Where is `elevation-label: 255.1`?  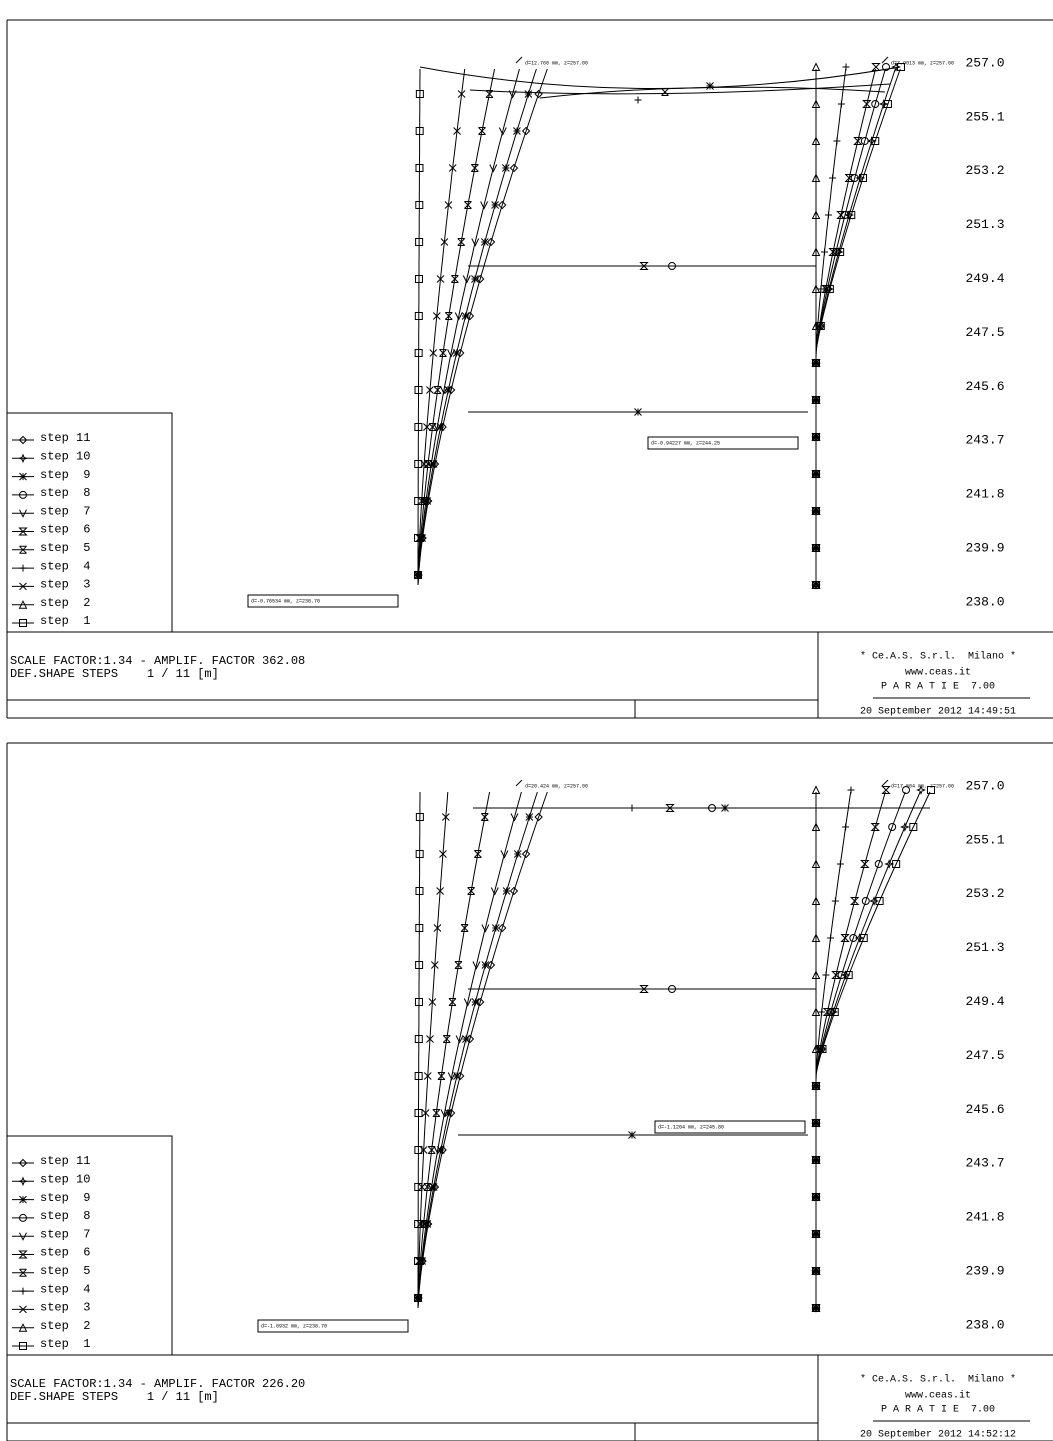
elevation-label: 255.1 is located at coordinates (984, 839).